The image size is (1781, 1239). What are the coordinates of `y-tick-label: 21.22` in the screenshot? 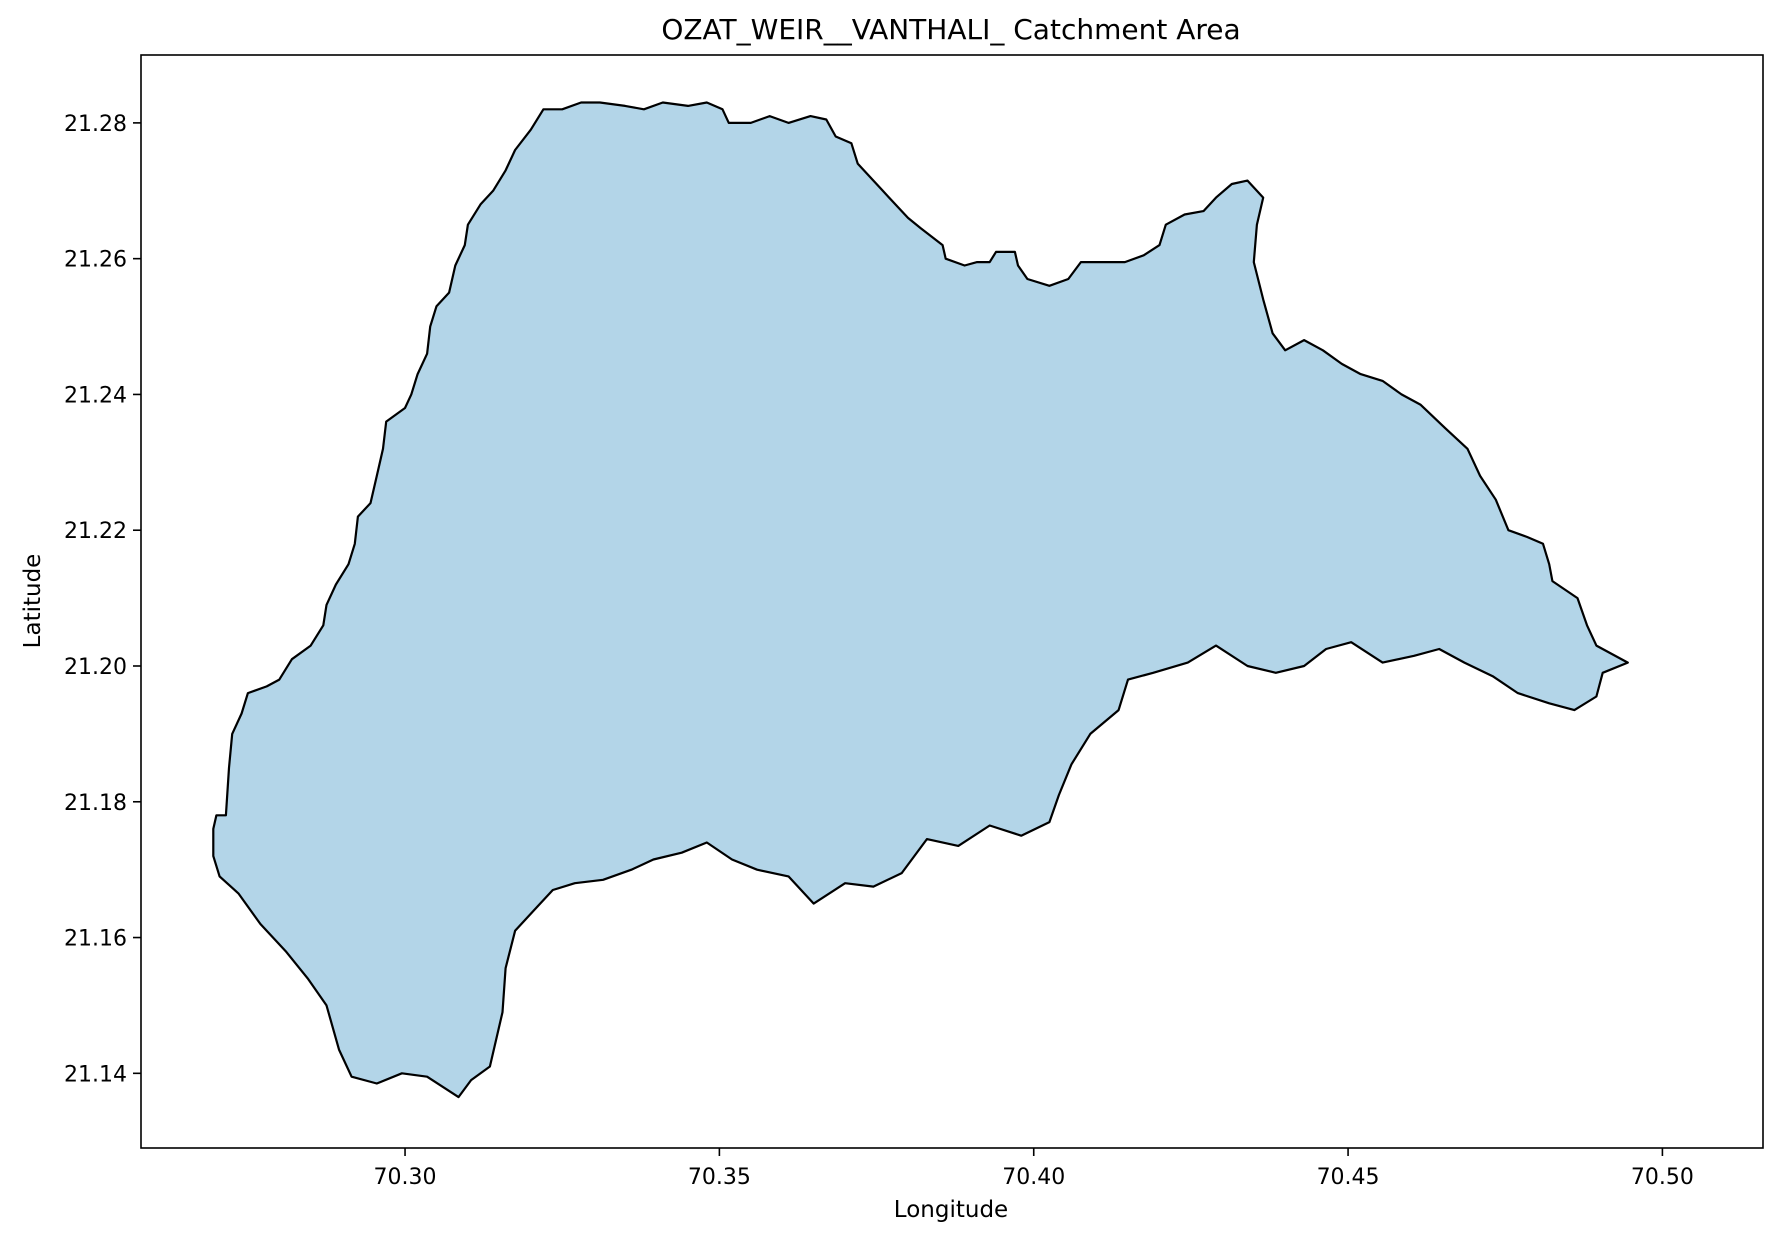 It's located at (95, 531).